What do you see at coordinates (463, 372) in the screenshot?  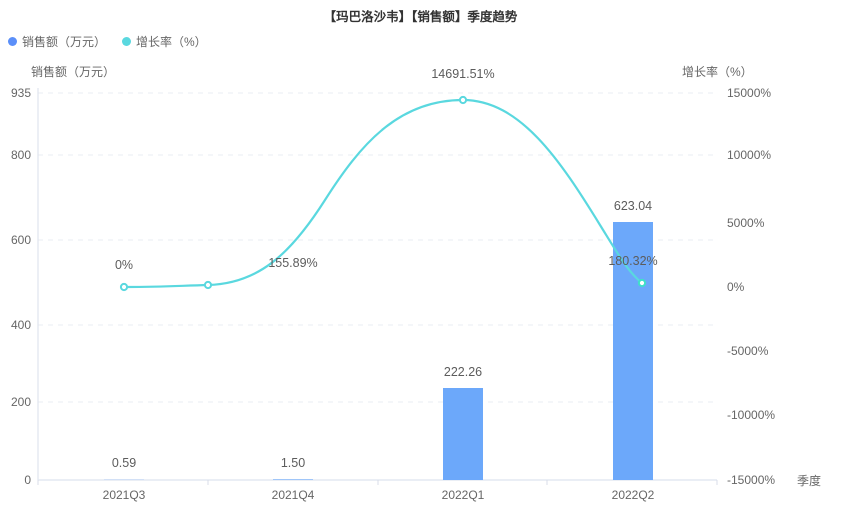 I see `bar-value-label-2022Q1: 222.26` at bounding box center [463, 372].